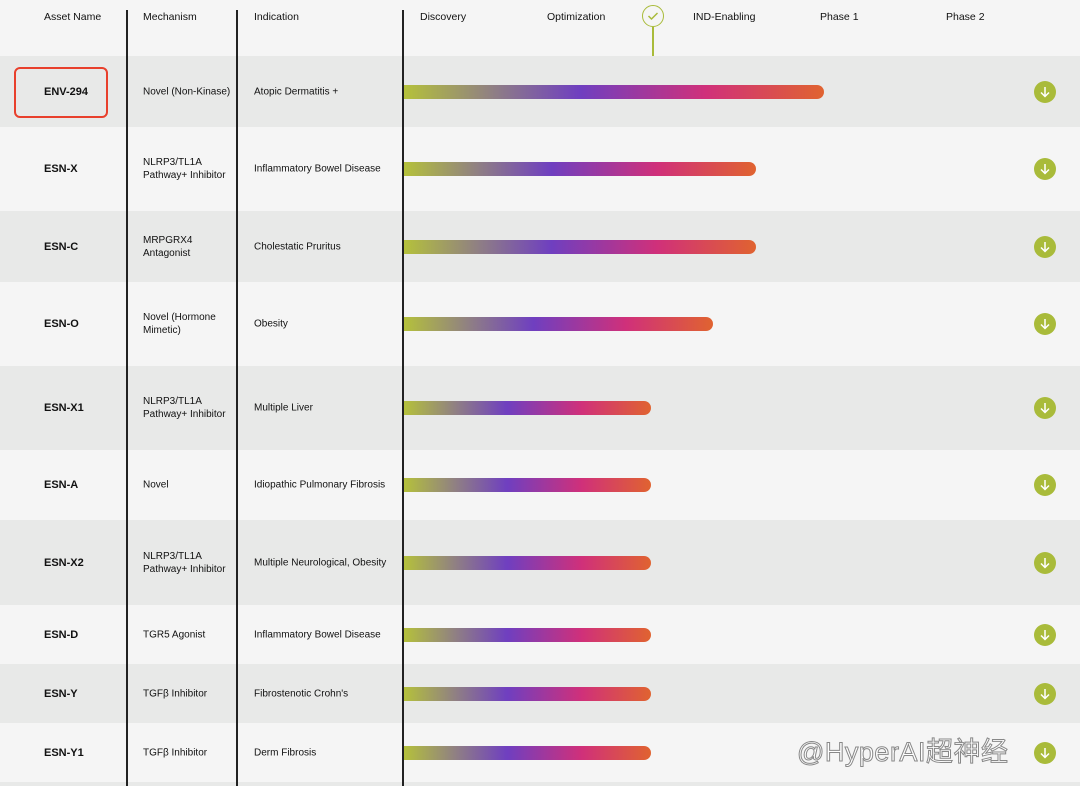  Describe the element at coordinates (297, 246) in the screenshot. I see `indication: Cholestatic Pruritus` at that location.